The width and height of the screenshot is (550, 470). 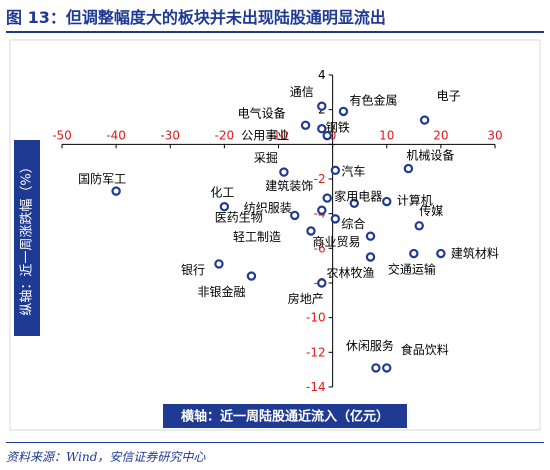 I want to click on point-label: 休闲服务, so click(x=370, y=345).